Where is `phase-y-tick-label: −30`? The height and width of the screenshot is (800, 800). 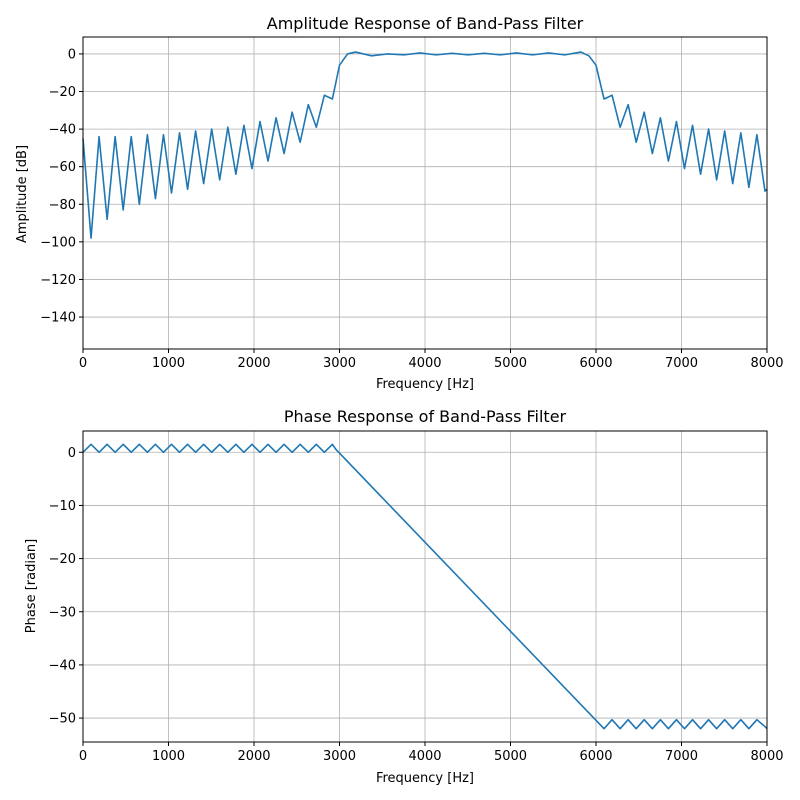 phase-y-tick-label: −30 is located at coordinates (62, 612).